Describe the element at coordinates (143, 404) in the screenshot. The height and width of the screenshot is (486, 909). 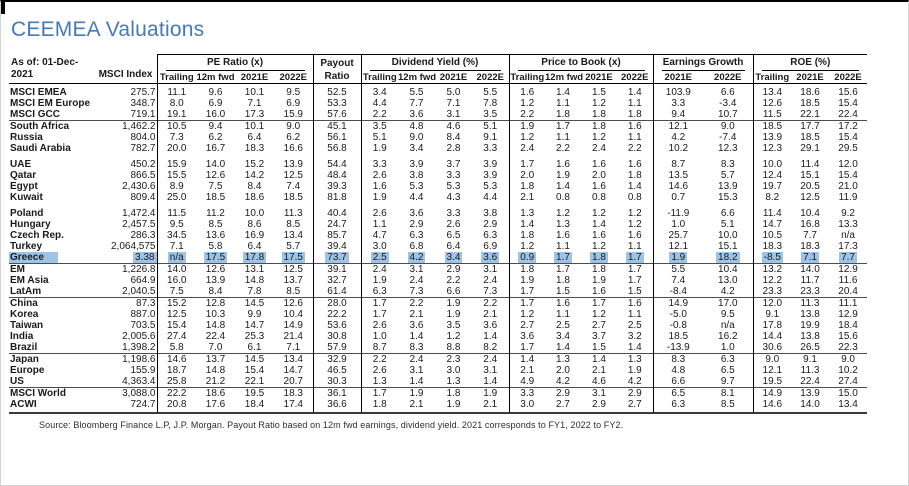
I see `msci-index-value-text: 724.7` at that location.